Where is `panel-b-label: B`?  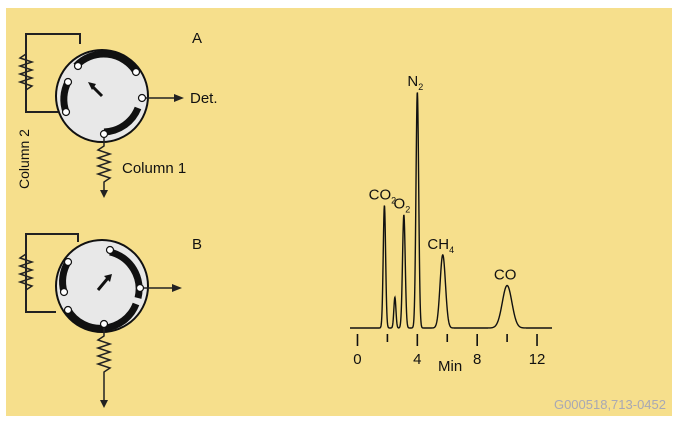
panel-b-label: B is located at coordinates (197, 244).